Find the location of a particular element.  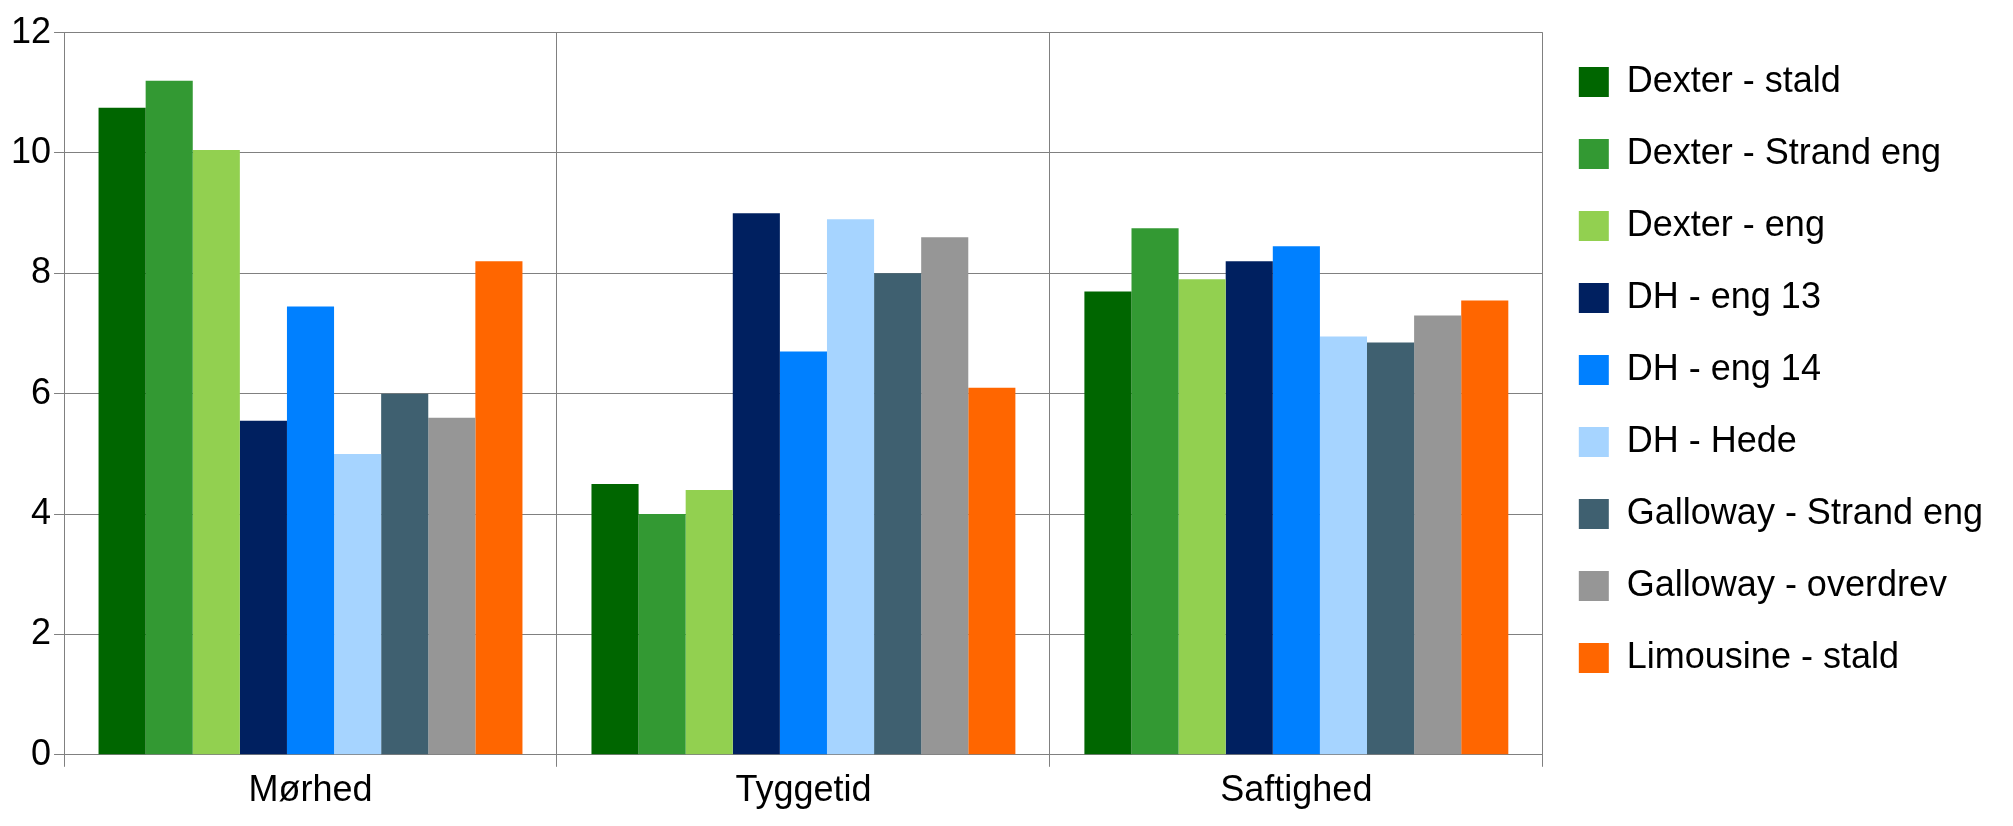

y-tick-label: 2 is located at coordinates (41, 632).